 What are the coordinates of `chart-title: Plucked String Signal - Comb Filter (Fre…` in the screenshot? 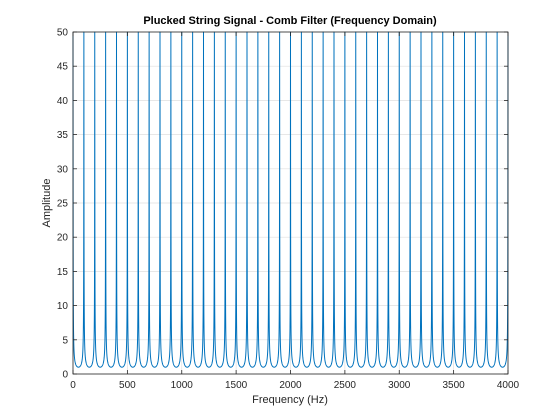 It's located at (290, 21).